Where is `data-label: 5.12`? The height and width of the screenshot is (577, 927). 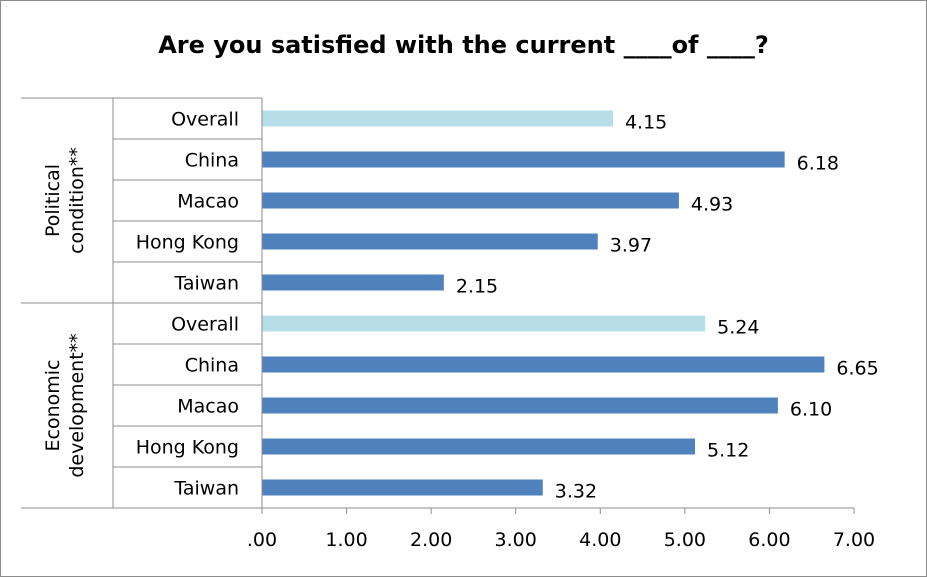 data-label: 5.12 is located at coordinates (728, 451).